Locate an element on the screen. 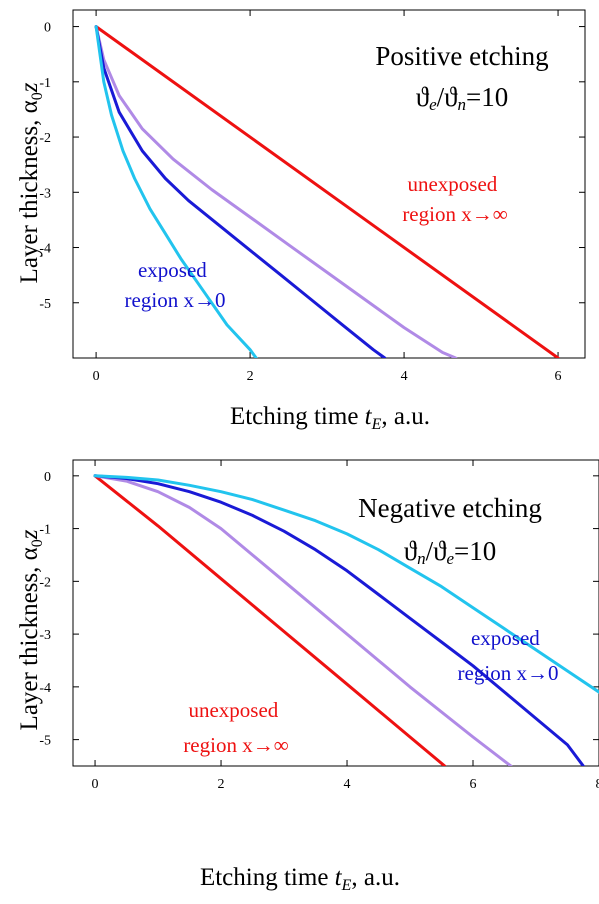 This screenshot has width=599, height=904. chart-title: Negative etching is located at coordinates (450, 508).